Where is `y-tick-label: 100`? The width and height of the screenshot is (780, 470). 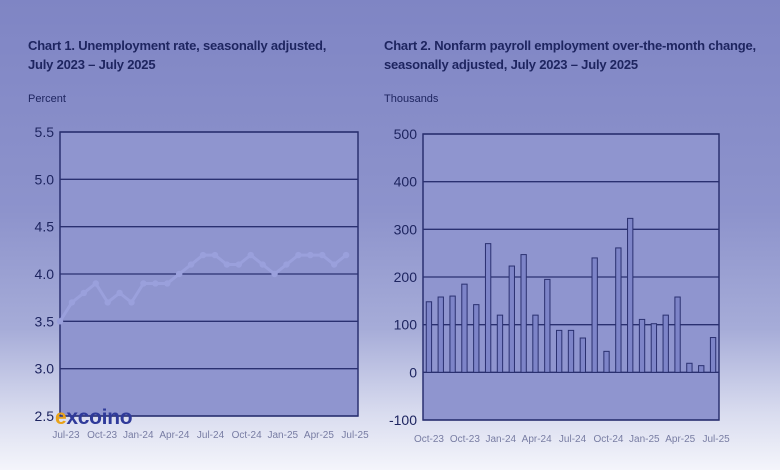 y-tick-label: 100 is located at coordinates (406, 325).